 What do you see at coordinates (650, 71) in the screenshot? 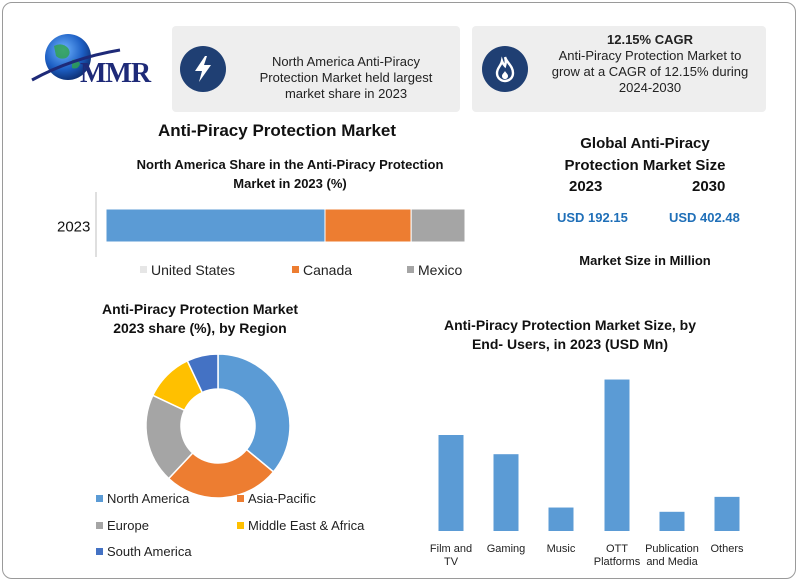
I see `info-line: grow at a CAGR of 12.15% during` at bounding box center [650, 71].